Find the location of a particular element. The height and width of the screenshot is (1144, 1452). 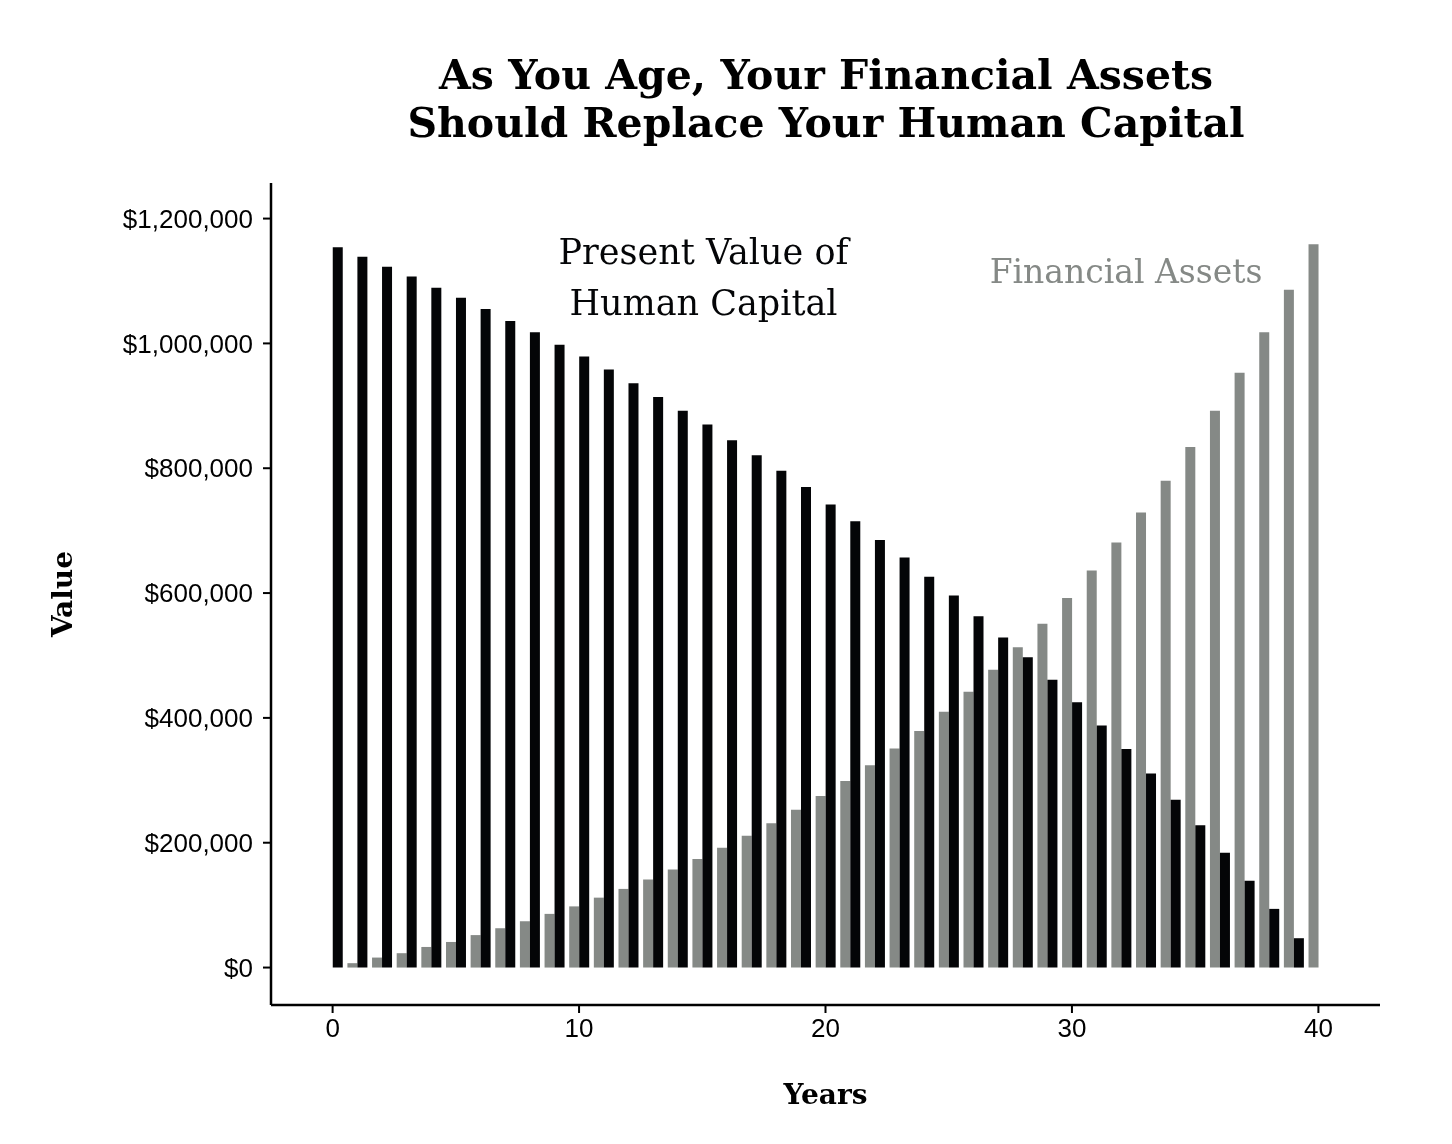

x-tick-label: 10 is located at coordinates (579, 1028).